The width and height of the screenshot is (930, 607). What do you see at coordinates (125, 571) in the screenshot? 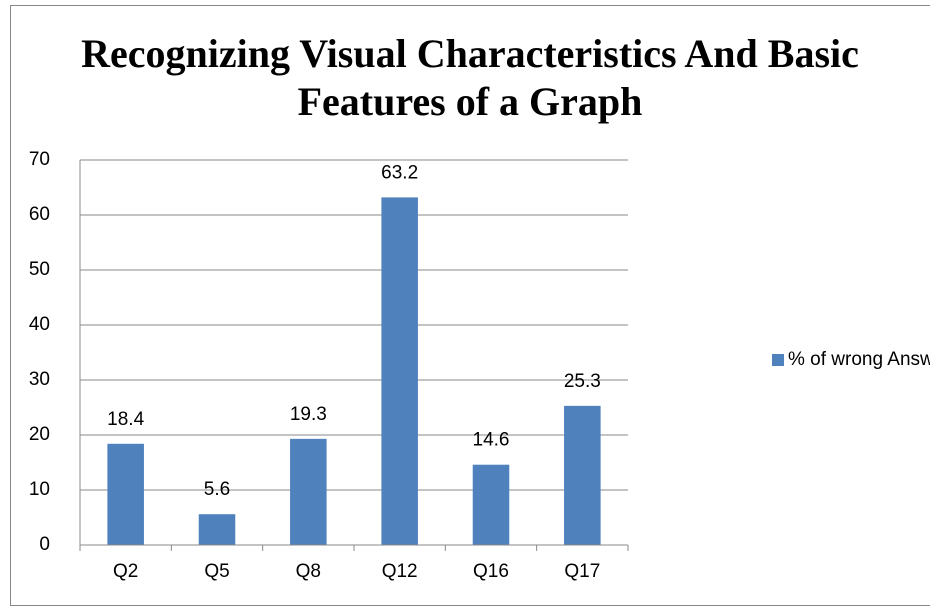
I see `x-tick-label: Q2` at bounding box center [125, 571].